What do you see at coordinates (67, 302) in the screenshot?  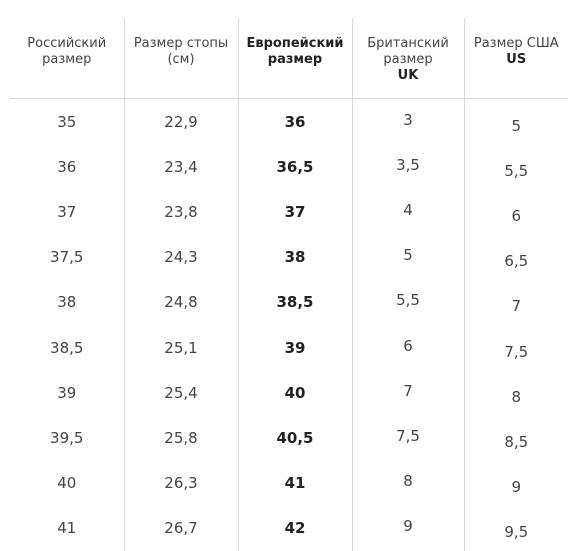 I see `cell-russian-size: 38` at bounding box center [67, 302].